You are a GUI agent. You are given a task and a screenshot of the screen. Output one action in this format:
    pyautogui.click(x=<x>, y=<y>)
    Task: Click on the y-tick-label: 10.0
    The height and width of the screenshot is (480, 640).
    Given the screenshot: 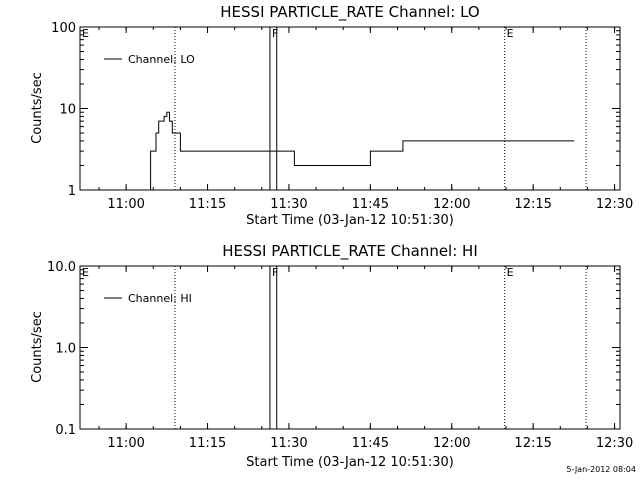 What is the action you would take?
    pyautogui.click(x=61, y=267)
    